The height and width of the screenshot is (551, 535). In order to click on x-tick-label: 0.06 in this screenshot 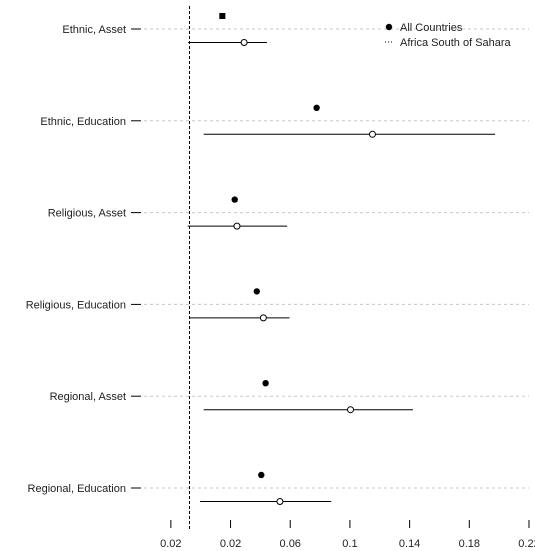, I will do `click(290, 544)`.